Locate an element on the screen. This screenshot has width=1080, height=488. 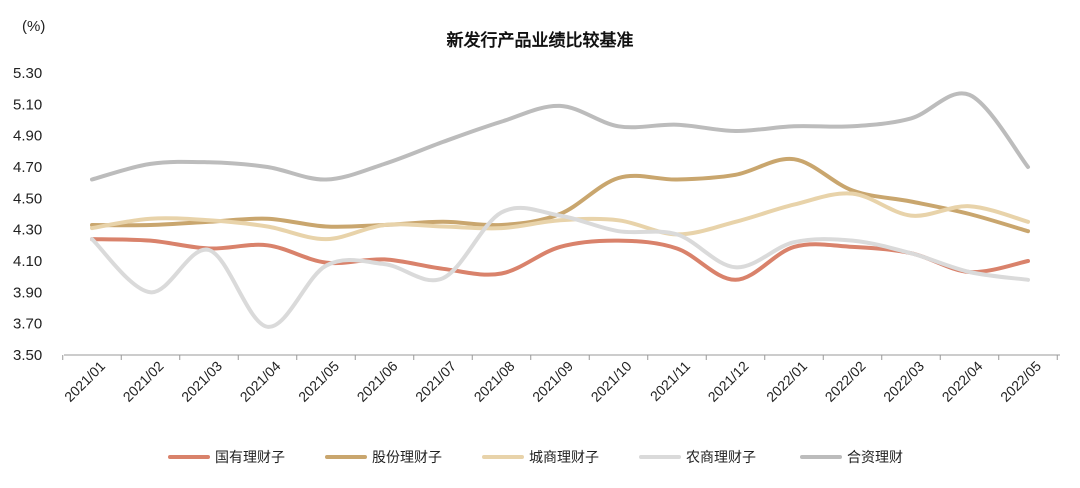
x-tick-label: 2021/08 is located at coordinates (494, 381).